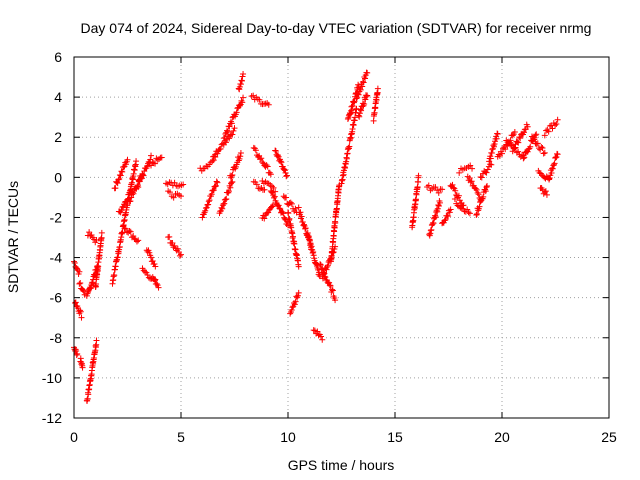 Image resolution: width=640 pixels, height=480 pixels. Describe the element at coordinates (288, 437) in the screenshot. I see `x-tick-label: 10` at that location.